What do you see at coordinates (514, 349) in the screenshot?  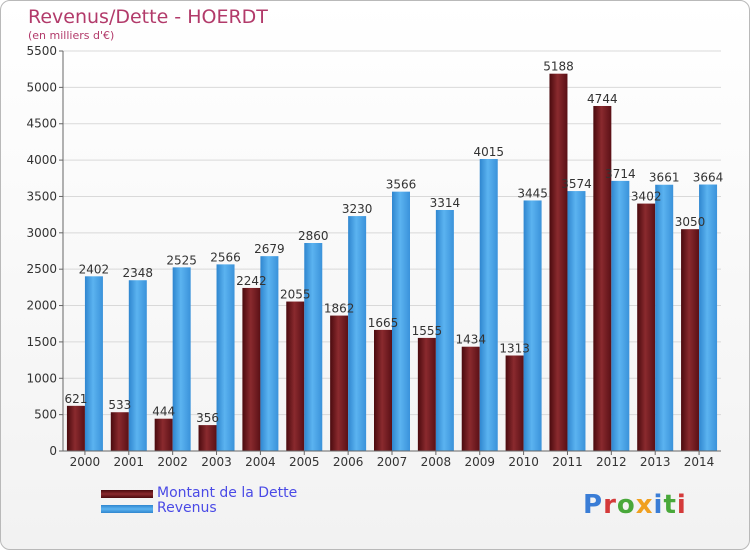 I see `data-label-debt: 1313` at bounding box center [514, 349].